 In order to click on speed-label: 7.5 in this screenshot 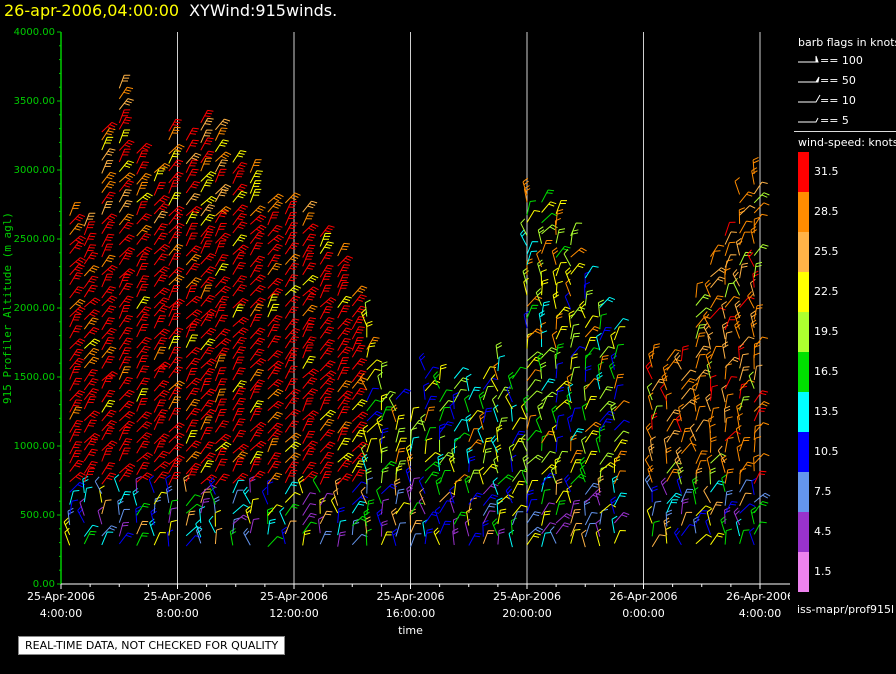, I will do `click(823, 491)`.